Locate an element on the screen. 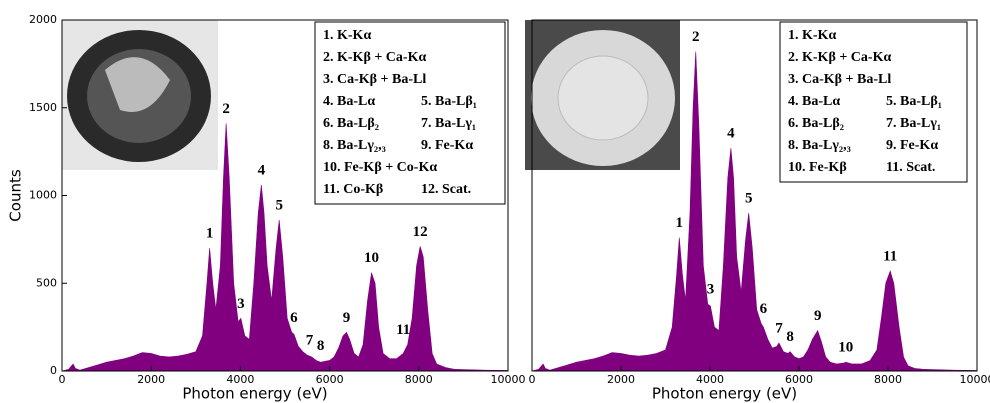 The height and width of the screenshot is (403, 990). y-tick-label: 2000 is located at coordinates (43, 19).